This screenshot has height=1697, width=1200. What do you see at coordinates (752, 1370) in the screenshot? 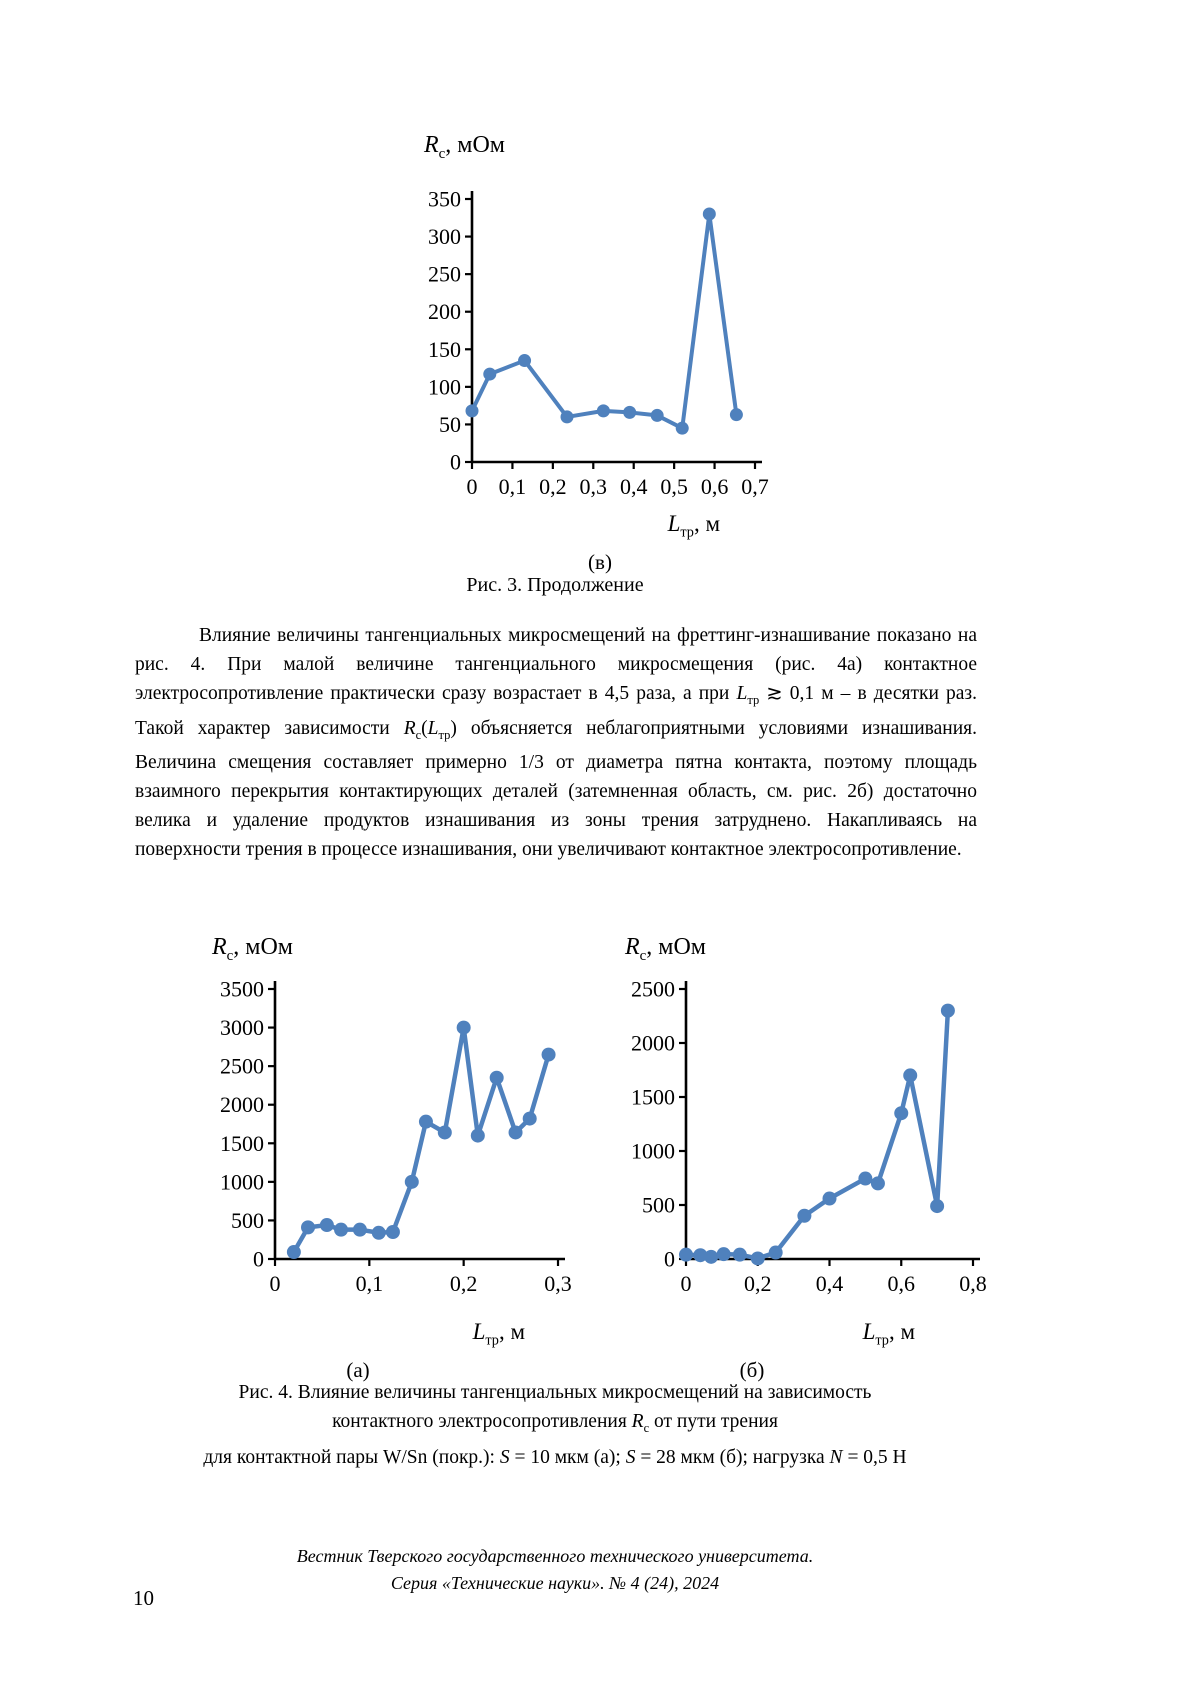
I see `chart-b-panel-label: (б)` at bounding box center [752, 1370].